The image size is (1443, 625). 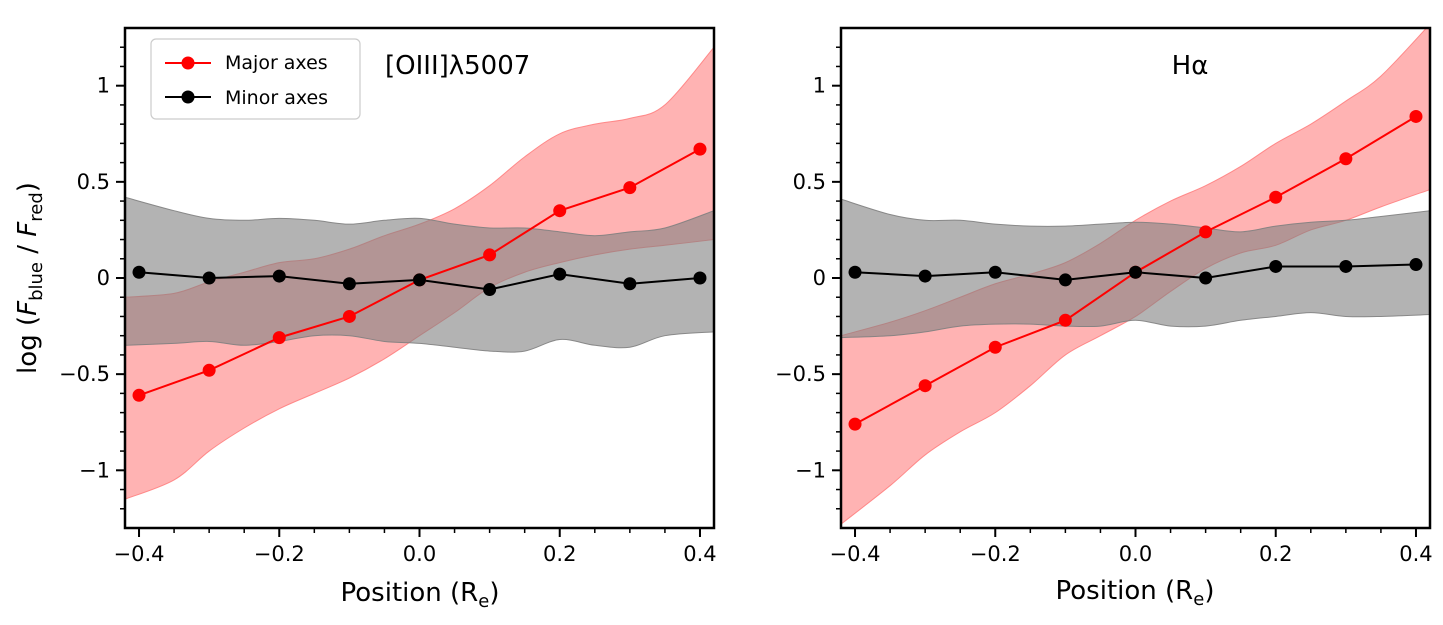 What do you see at coordinates (1190, 66) in the screenshot?
I see `right-panel-title: Hα` at bounding box center [1190, 66].